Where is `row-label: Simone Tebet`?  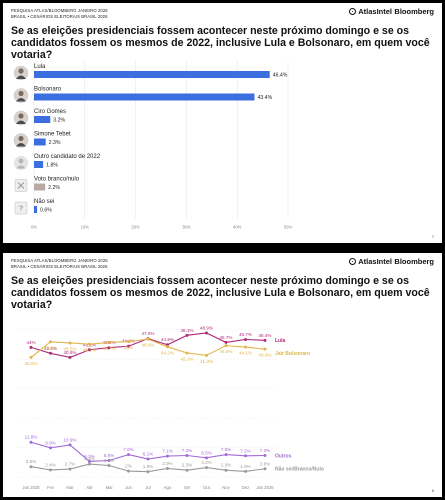 row-label: Simone Tebet is located at coordinates (52, 135).